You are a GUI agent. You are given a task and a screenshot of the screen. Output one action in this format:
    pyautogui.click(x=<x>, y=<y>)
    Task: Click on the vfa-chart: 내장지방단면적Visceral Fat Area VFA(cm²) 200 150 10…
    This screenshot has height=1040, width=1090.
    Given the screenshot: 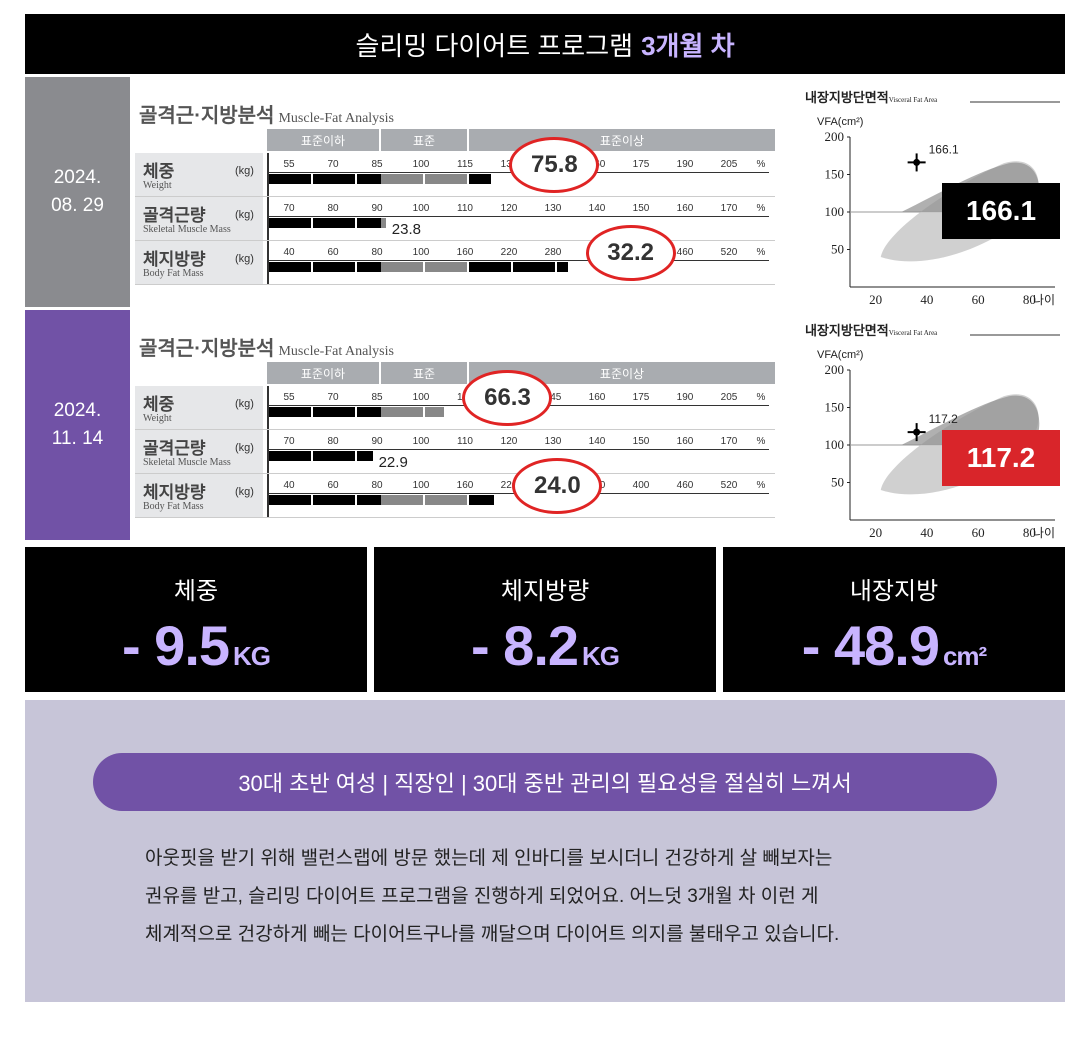 What is the action you would take?
    pyautogui.click(x=935, y=192)
    